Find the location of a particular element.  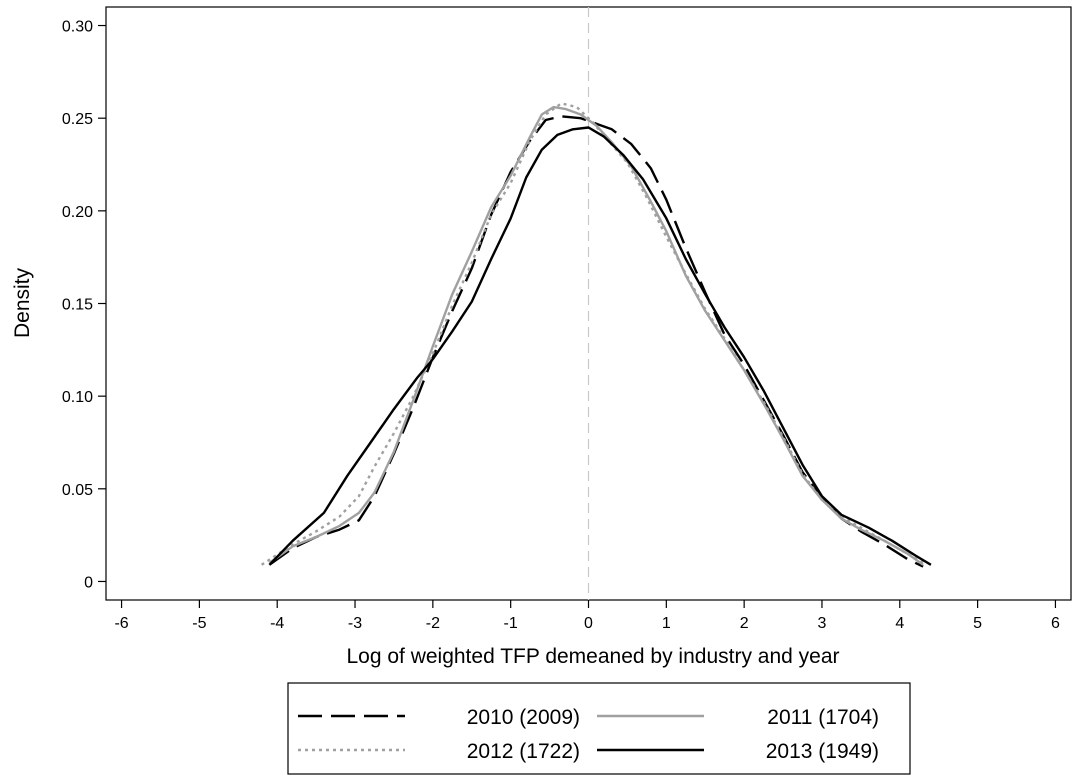

x-tick-label: 3 is located at coordinates (822, 623).